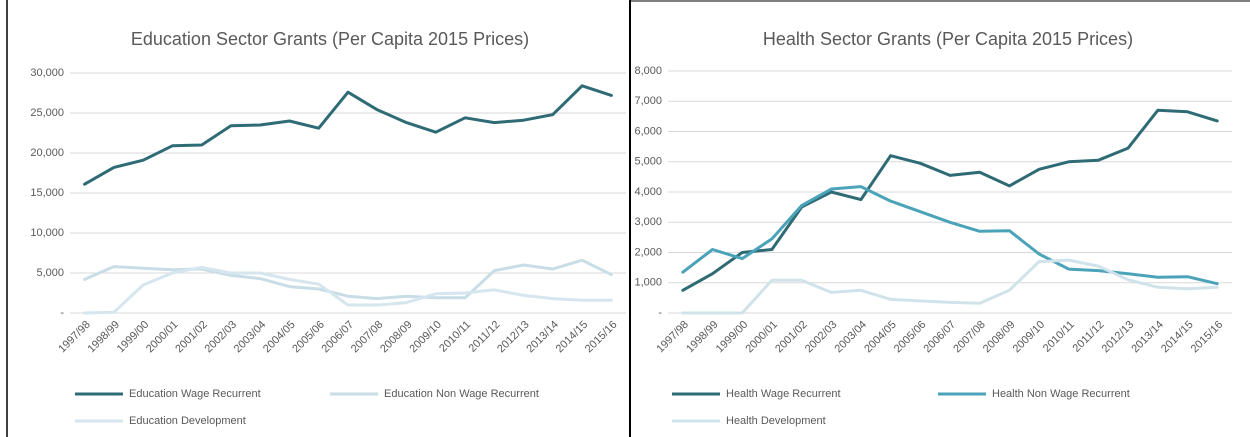  What do you see at coordinates (702, 337) in the screenshot?
I see `x-tick-label: 1998/99` at bounding box center [702, 337].